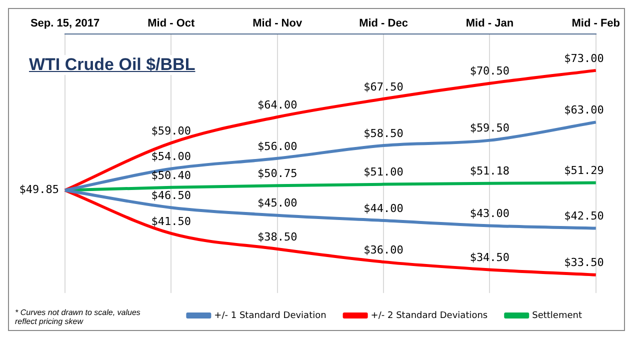 The width and height of the screenshot is (631, 337). What do you see at coordinates (490, 257) in the screenshot?
I see `data-label: $34.50` at bounding box center [490, 257].